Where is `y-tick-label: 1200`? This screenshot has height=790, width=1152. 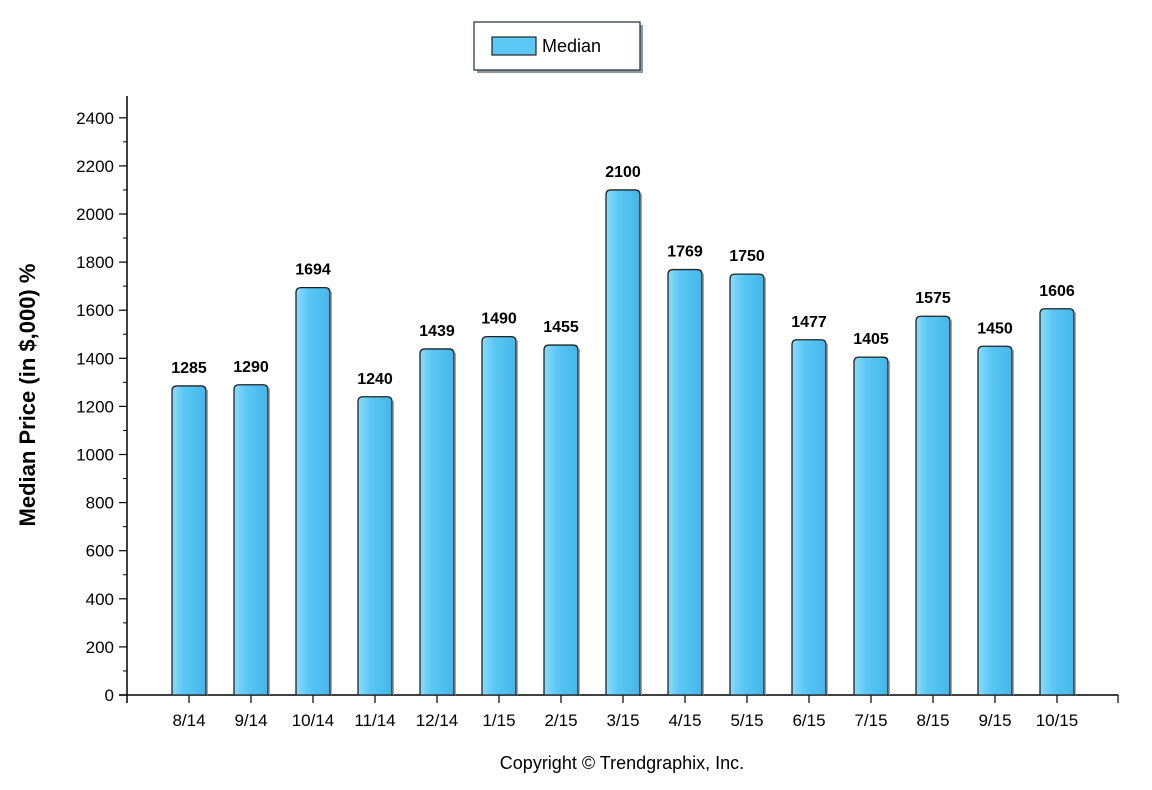 y-tick-label: 1200 is located at coordinates (95, 406).